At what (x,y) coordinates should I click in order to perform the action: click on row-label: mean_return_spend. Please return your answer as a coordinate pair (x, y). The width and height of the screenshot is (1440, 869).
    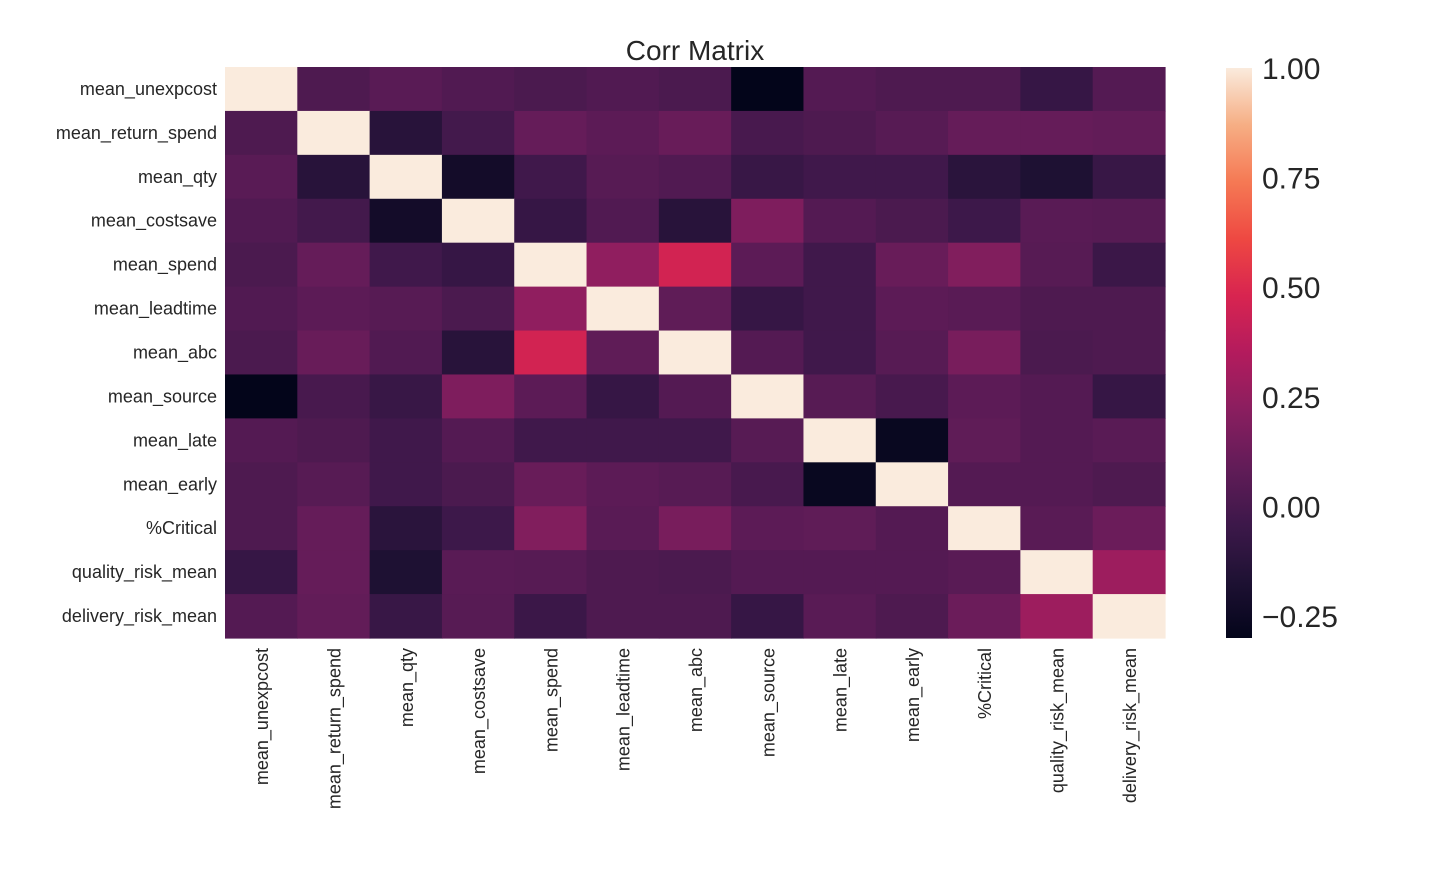
    Looking at the image, I should click on (136, 133).